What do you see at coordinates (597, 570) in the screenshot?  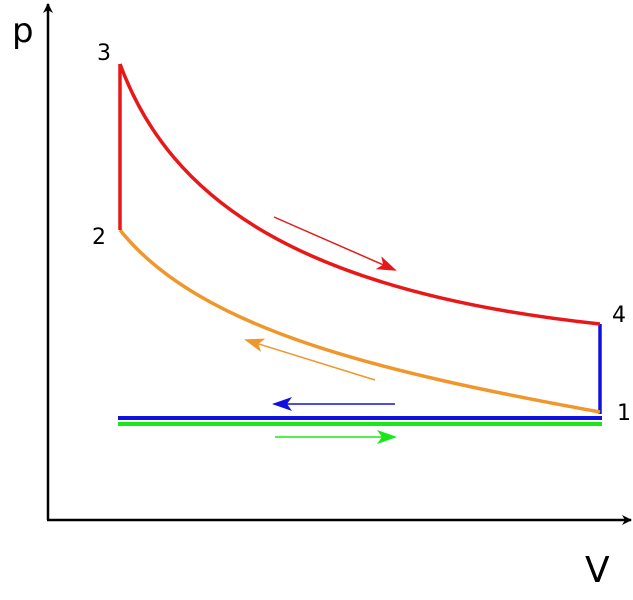 I see `x-axis-label: V` at bounding box center [597, 570].